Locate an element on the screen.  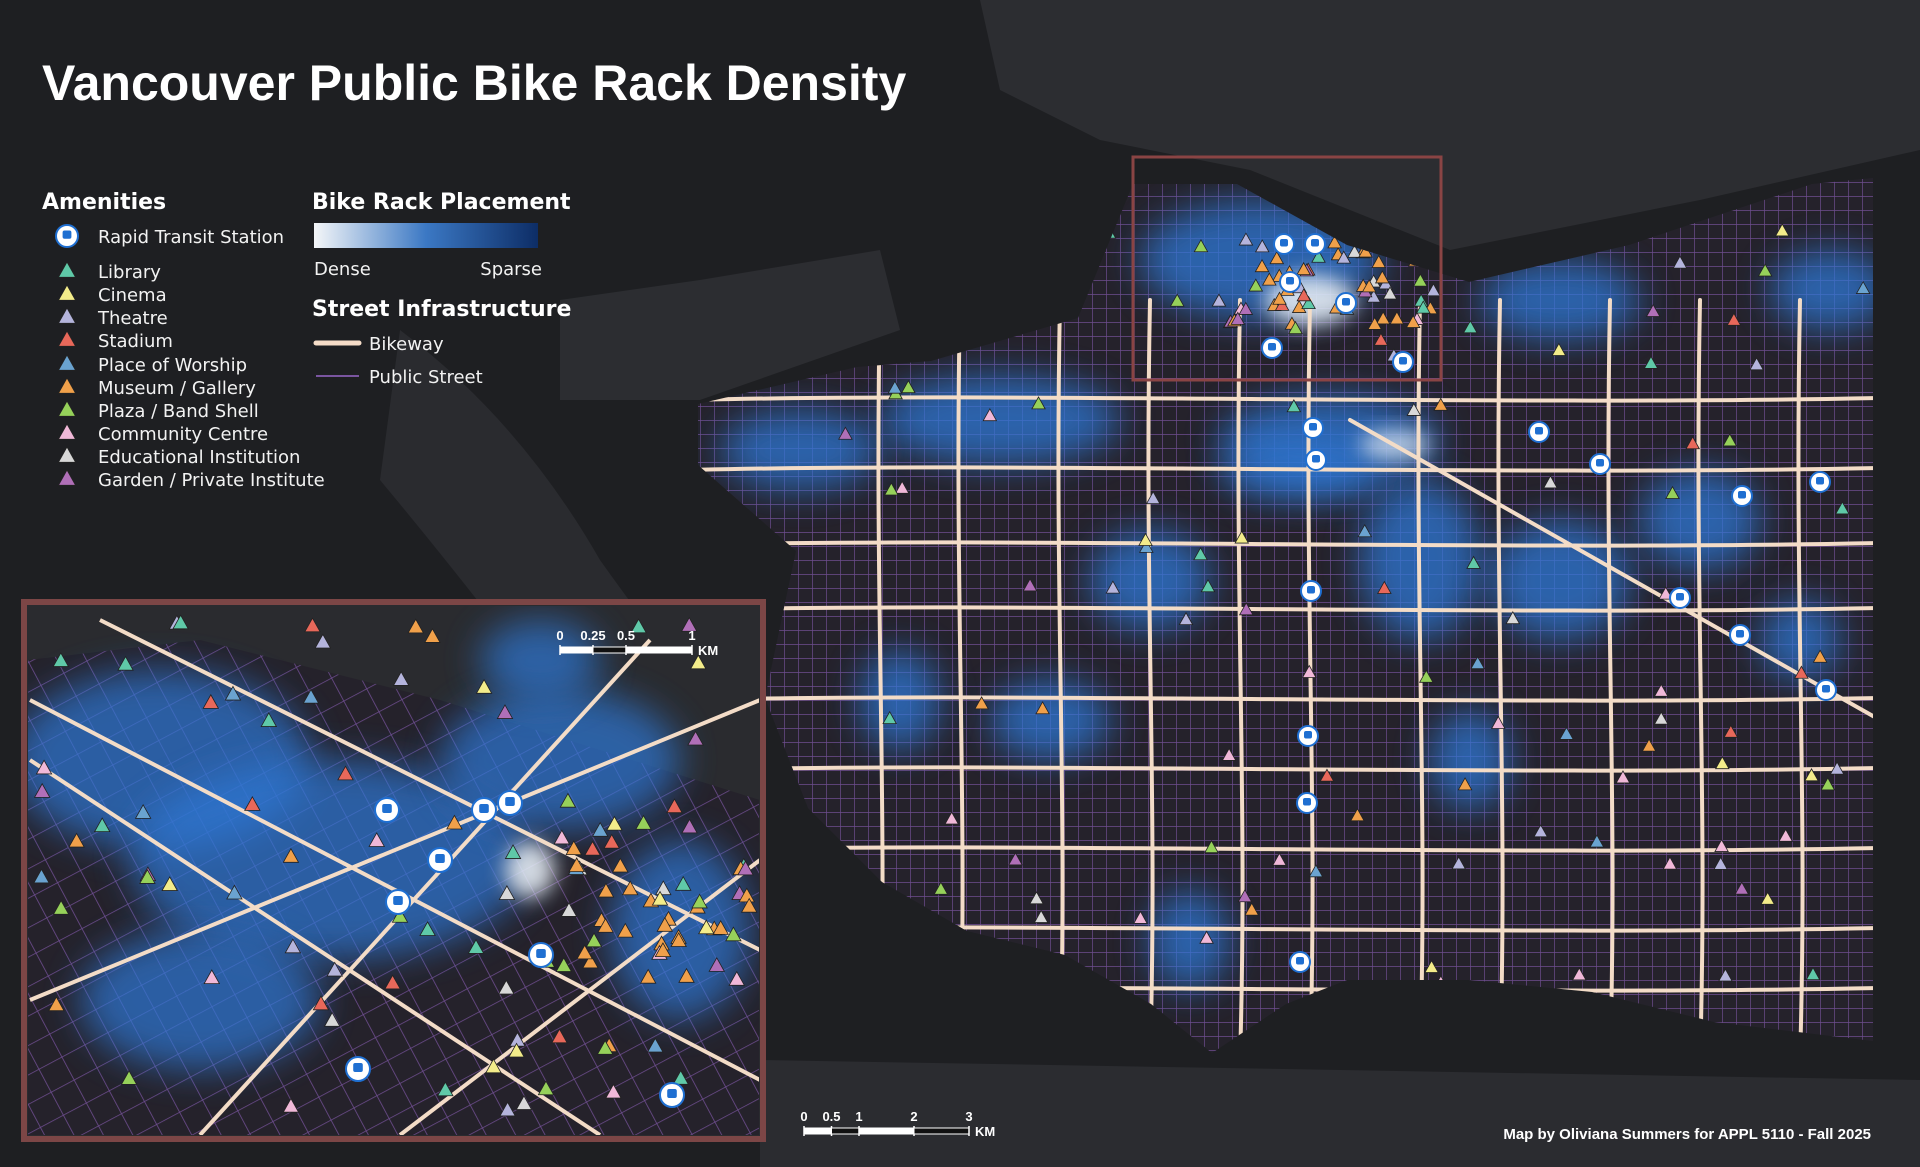
density-ramp is located at coordinates (426, 235).